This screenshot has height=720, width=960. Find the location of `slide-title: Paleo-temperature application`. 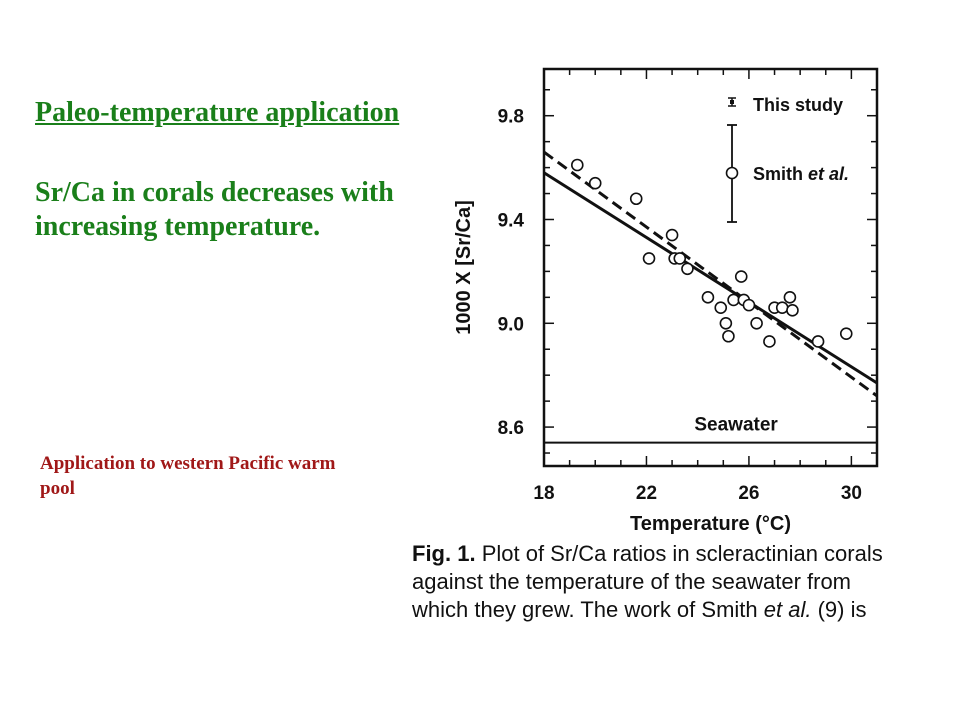

slide-title: Paleo-temperature application is located at coordinates (217, 112).